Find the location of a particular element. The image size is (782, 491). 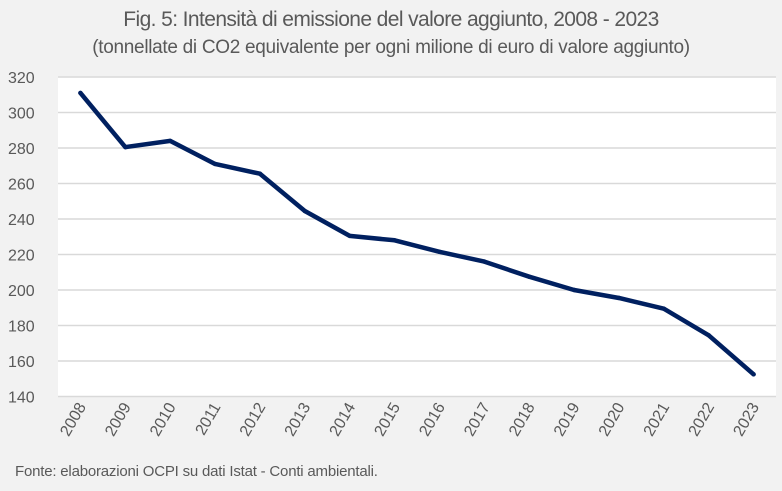

x-tick-label: 2012 is located at coordinates (253, 419).